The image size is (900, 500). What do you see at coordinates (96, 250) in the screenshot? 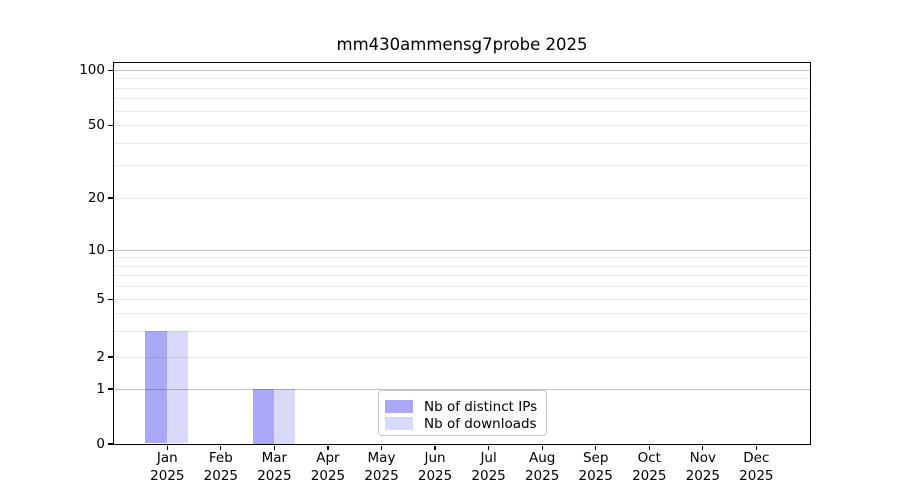
I see `y-tick-label-10: 10` at bounding box center [96, 250].